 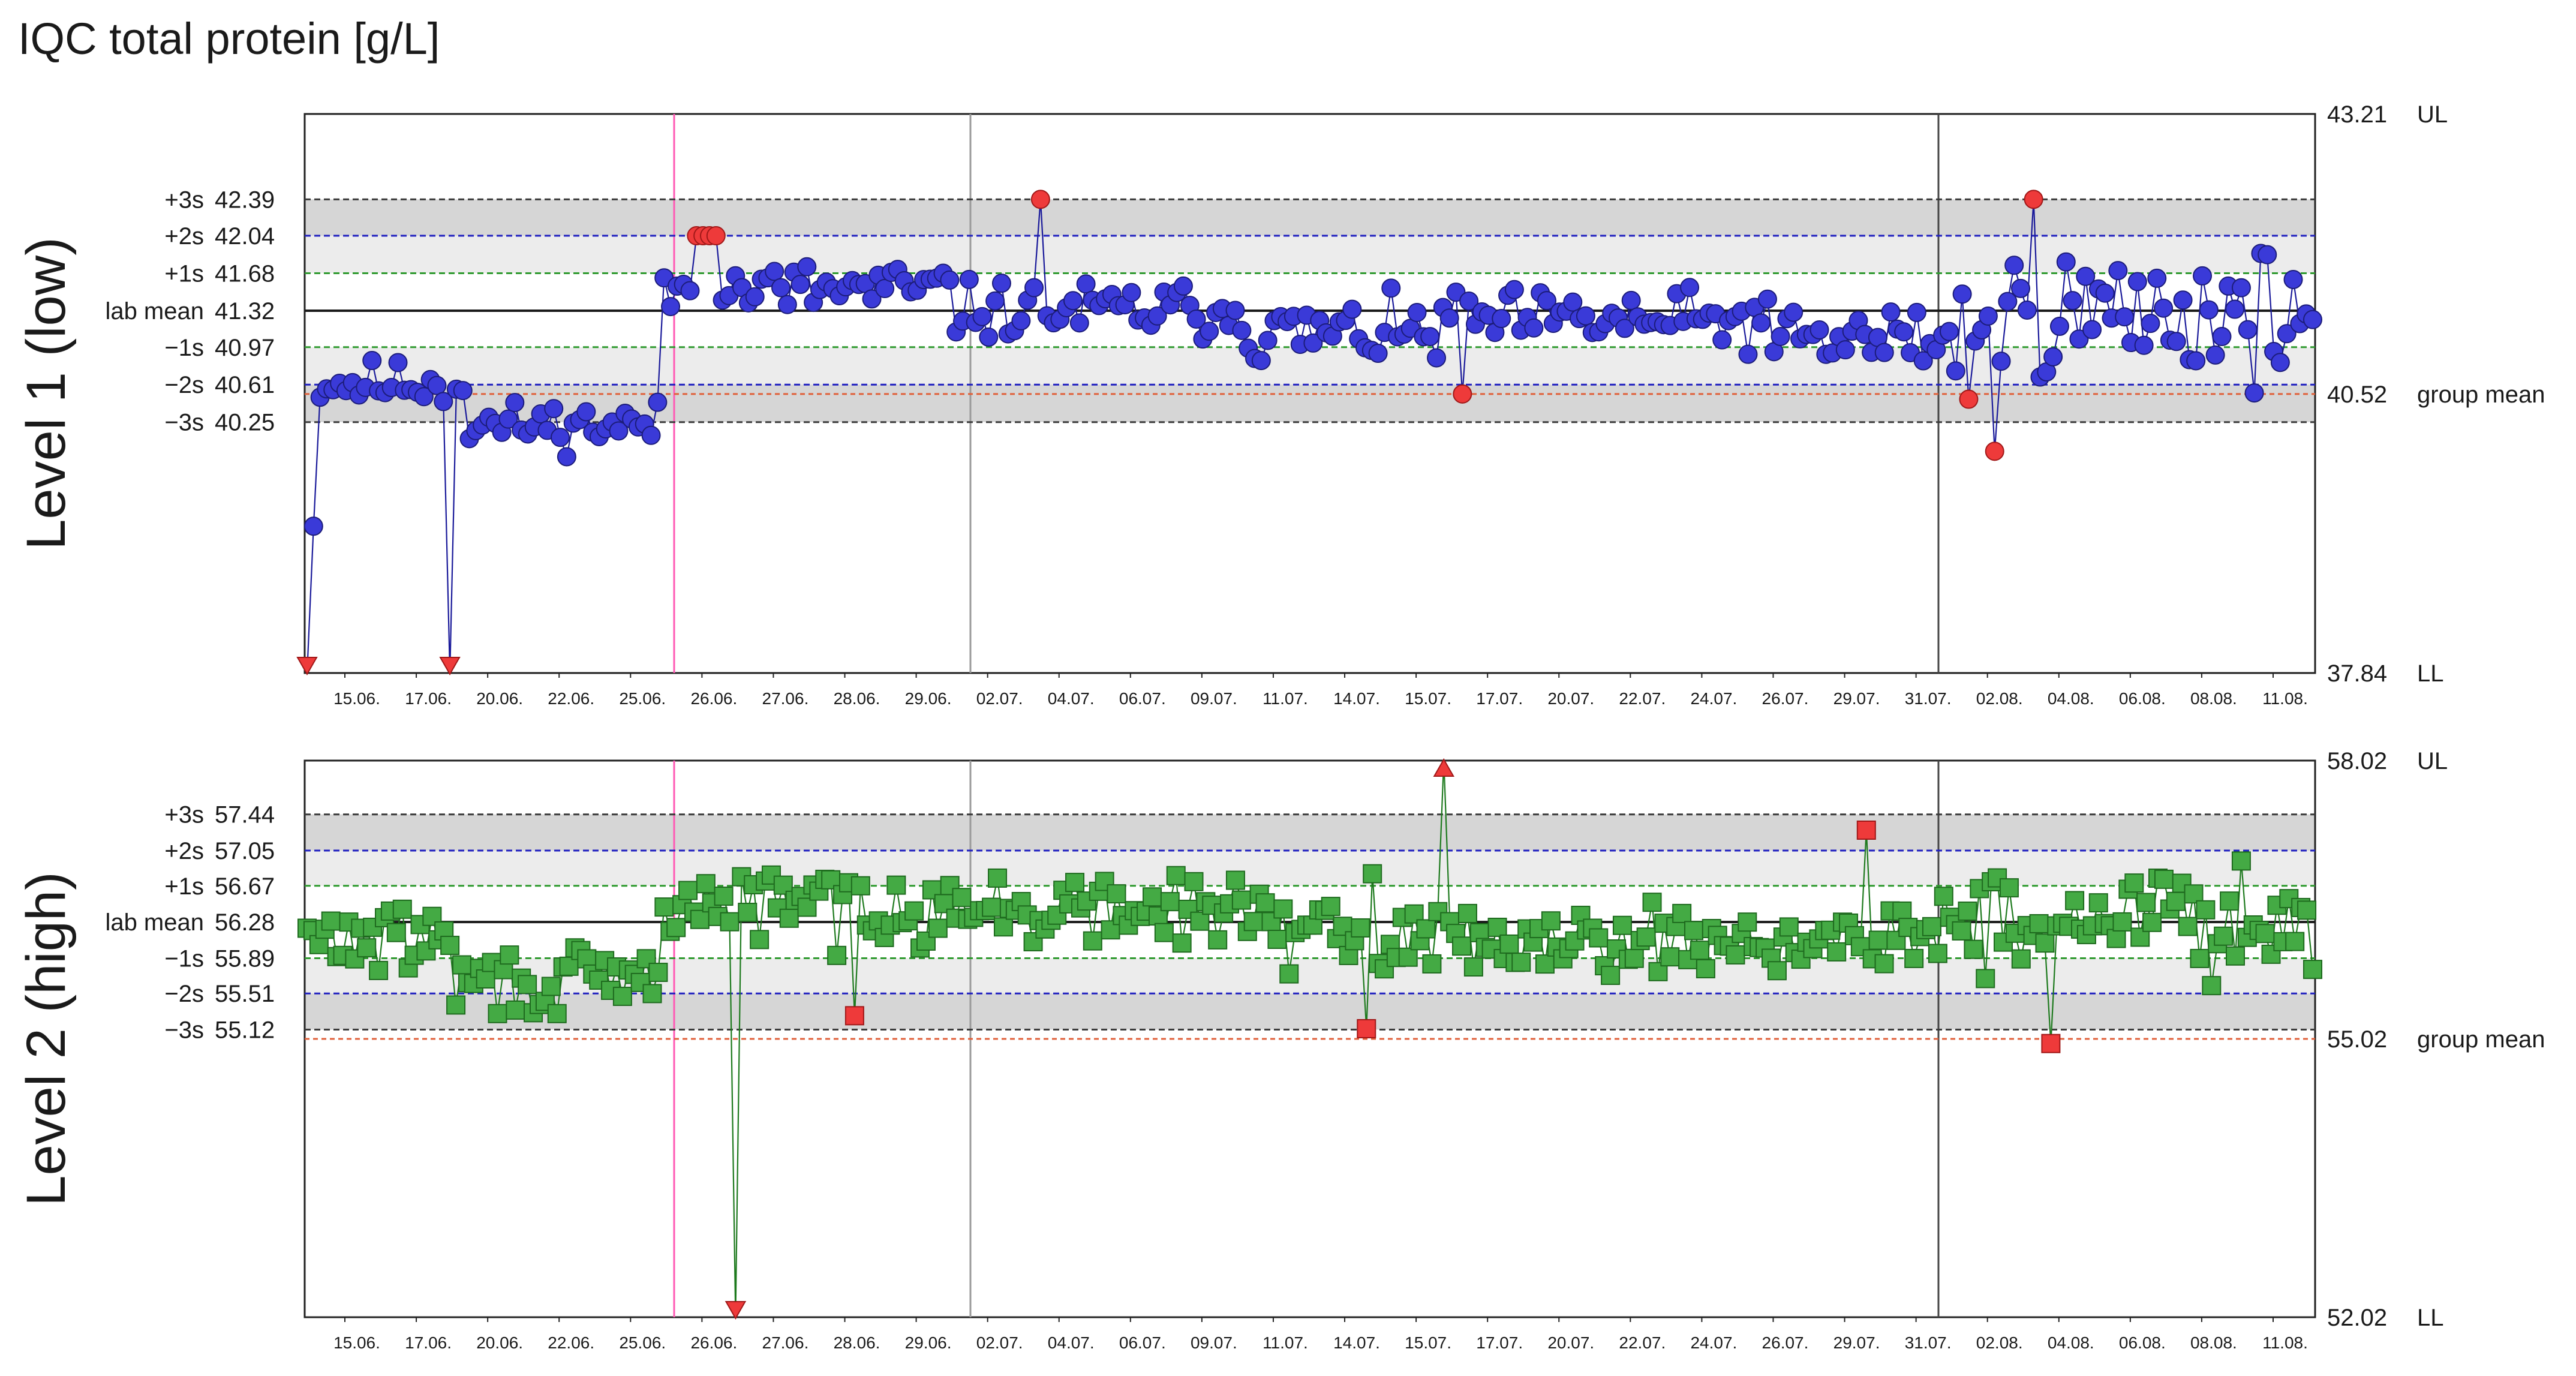 What do you see at coordinates (2433, 114) in the screenshot?
I see `limit-tag: UL` at bounding box center [2433, 114].